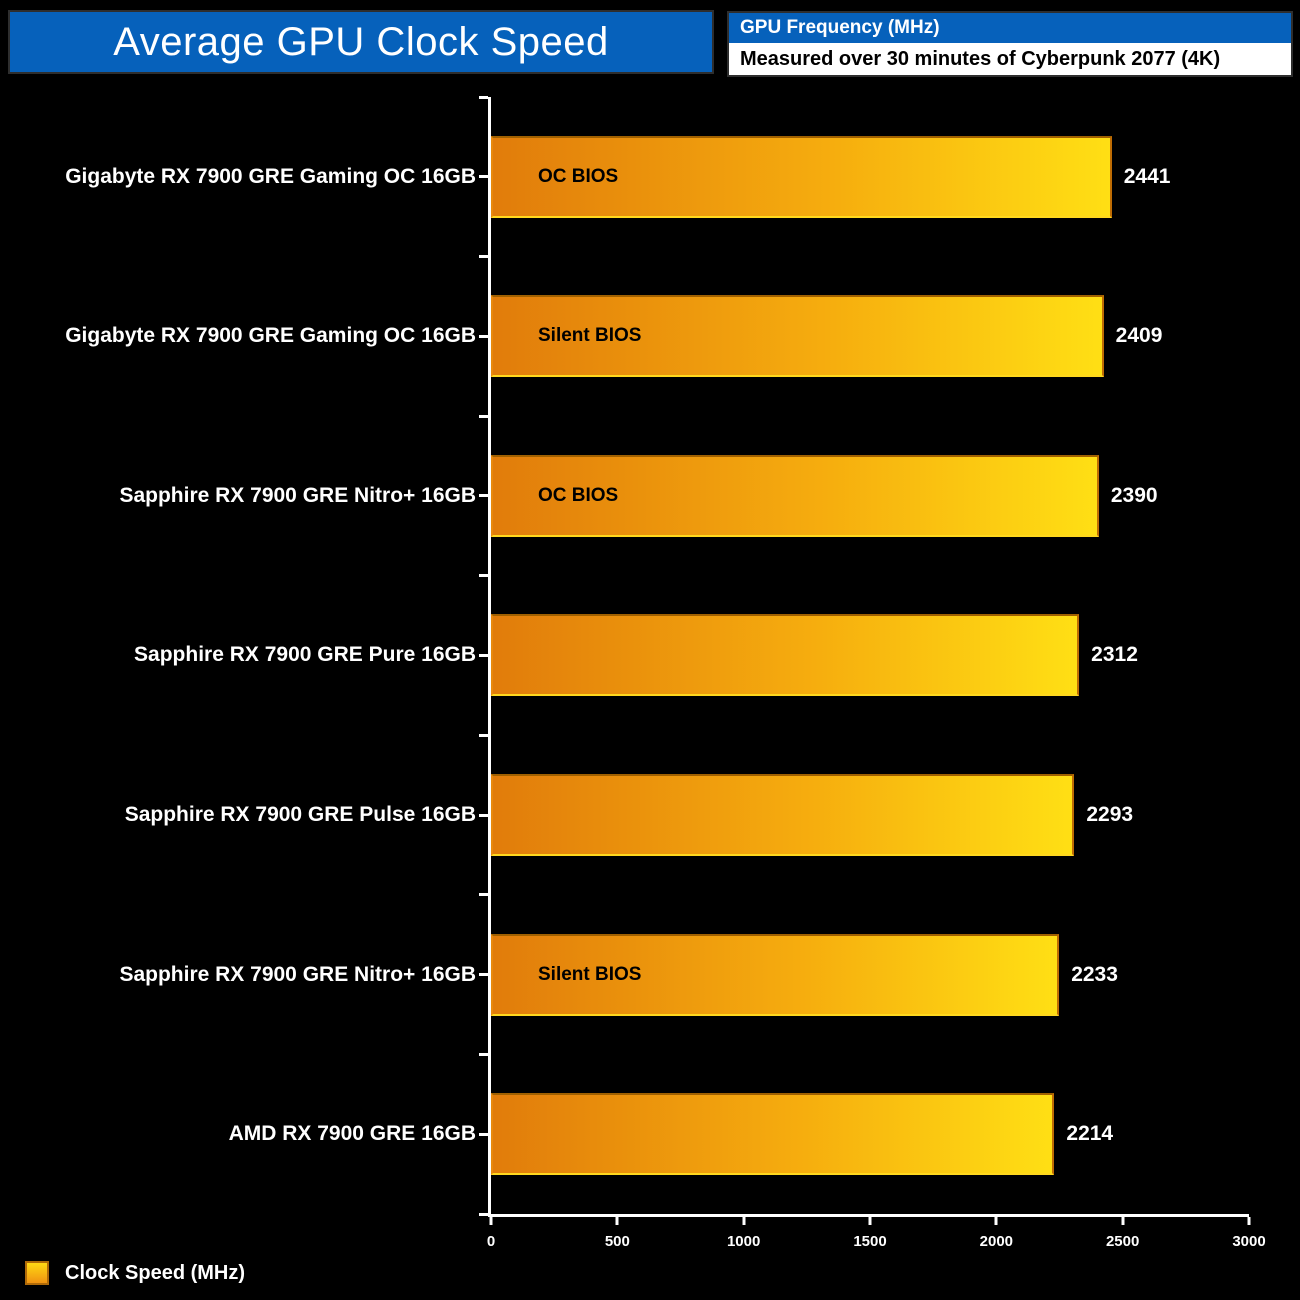 The image size is (1300, 1300). What do you see at coordinates (1094, 974) in the screenshot?
I see `bar-value-label: 2233` at bounding box center [1094, 974].